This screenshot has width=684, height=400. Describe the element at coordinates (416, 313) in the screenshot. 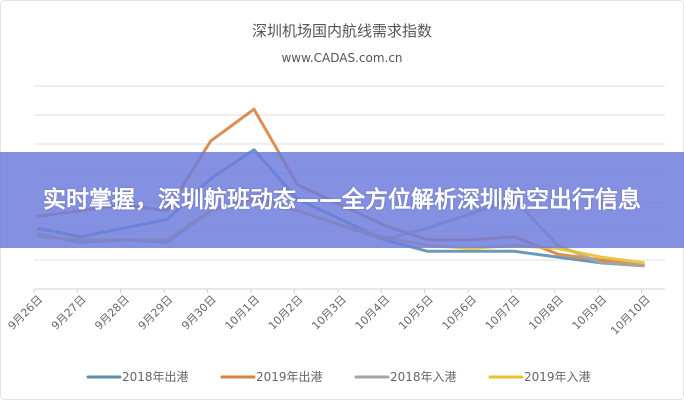

I see `x-tick-label: 10月5日` at that location.